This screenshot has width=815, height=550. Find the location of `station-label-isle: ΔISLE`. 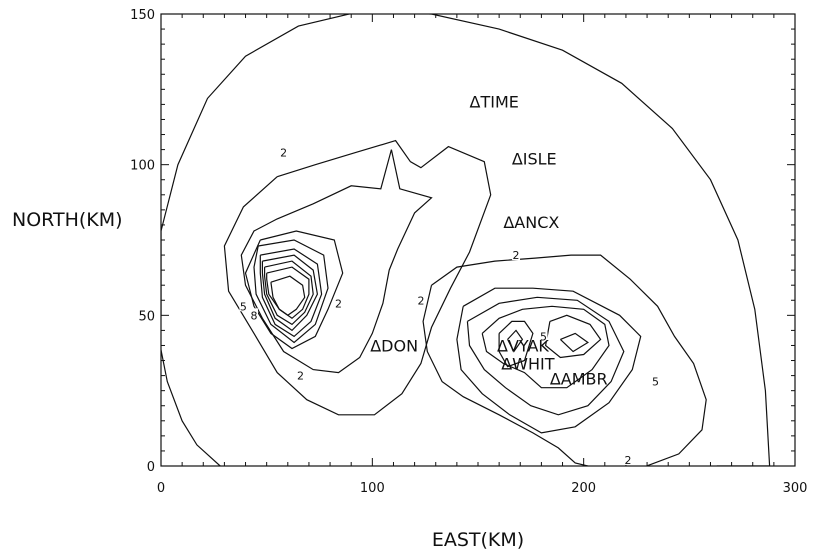

station-label-isle: ΔISLE is located at coordinates (534, 159).